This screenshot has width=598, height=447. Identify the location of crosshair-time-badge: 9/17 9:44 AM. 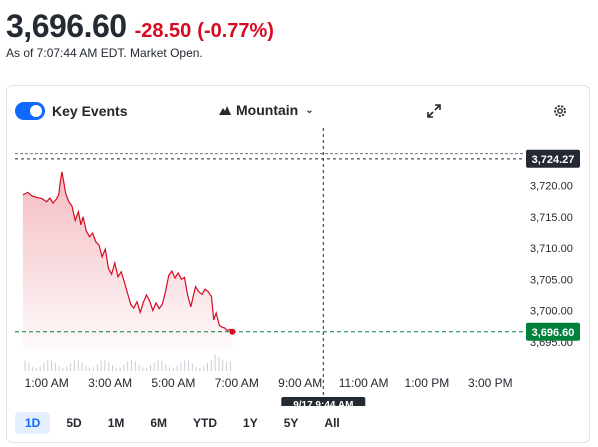
(323, 403).